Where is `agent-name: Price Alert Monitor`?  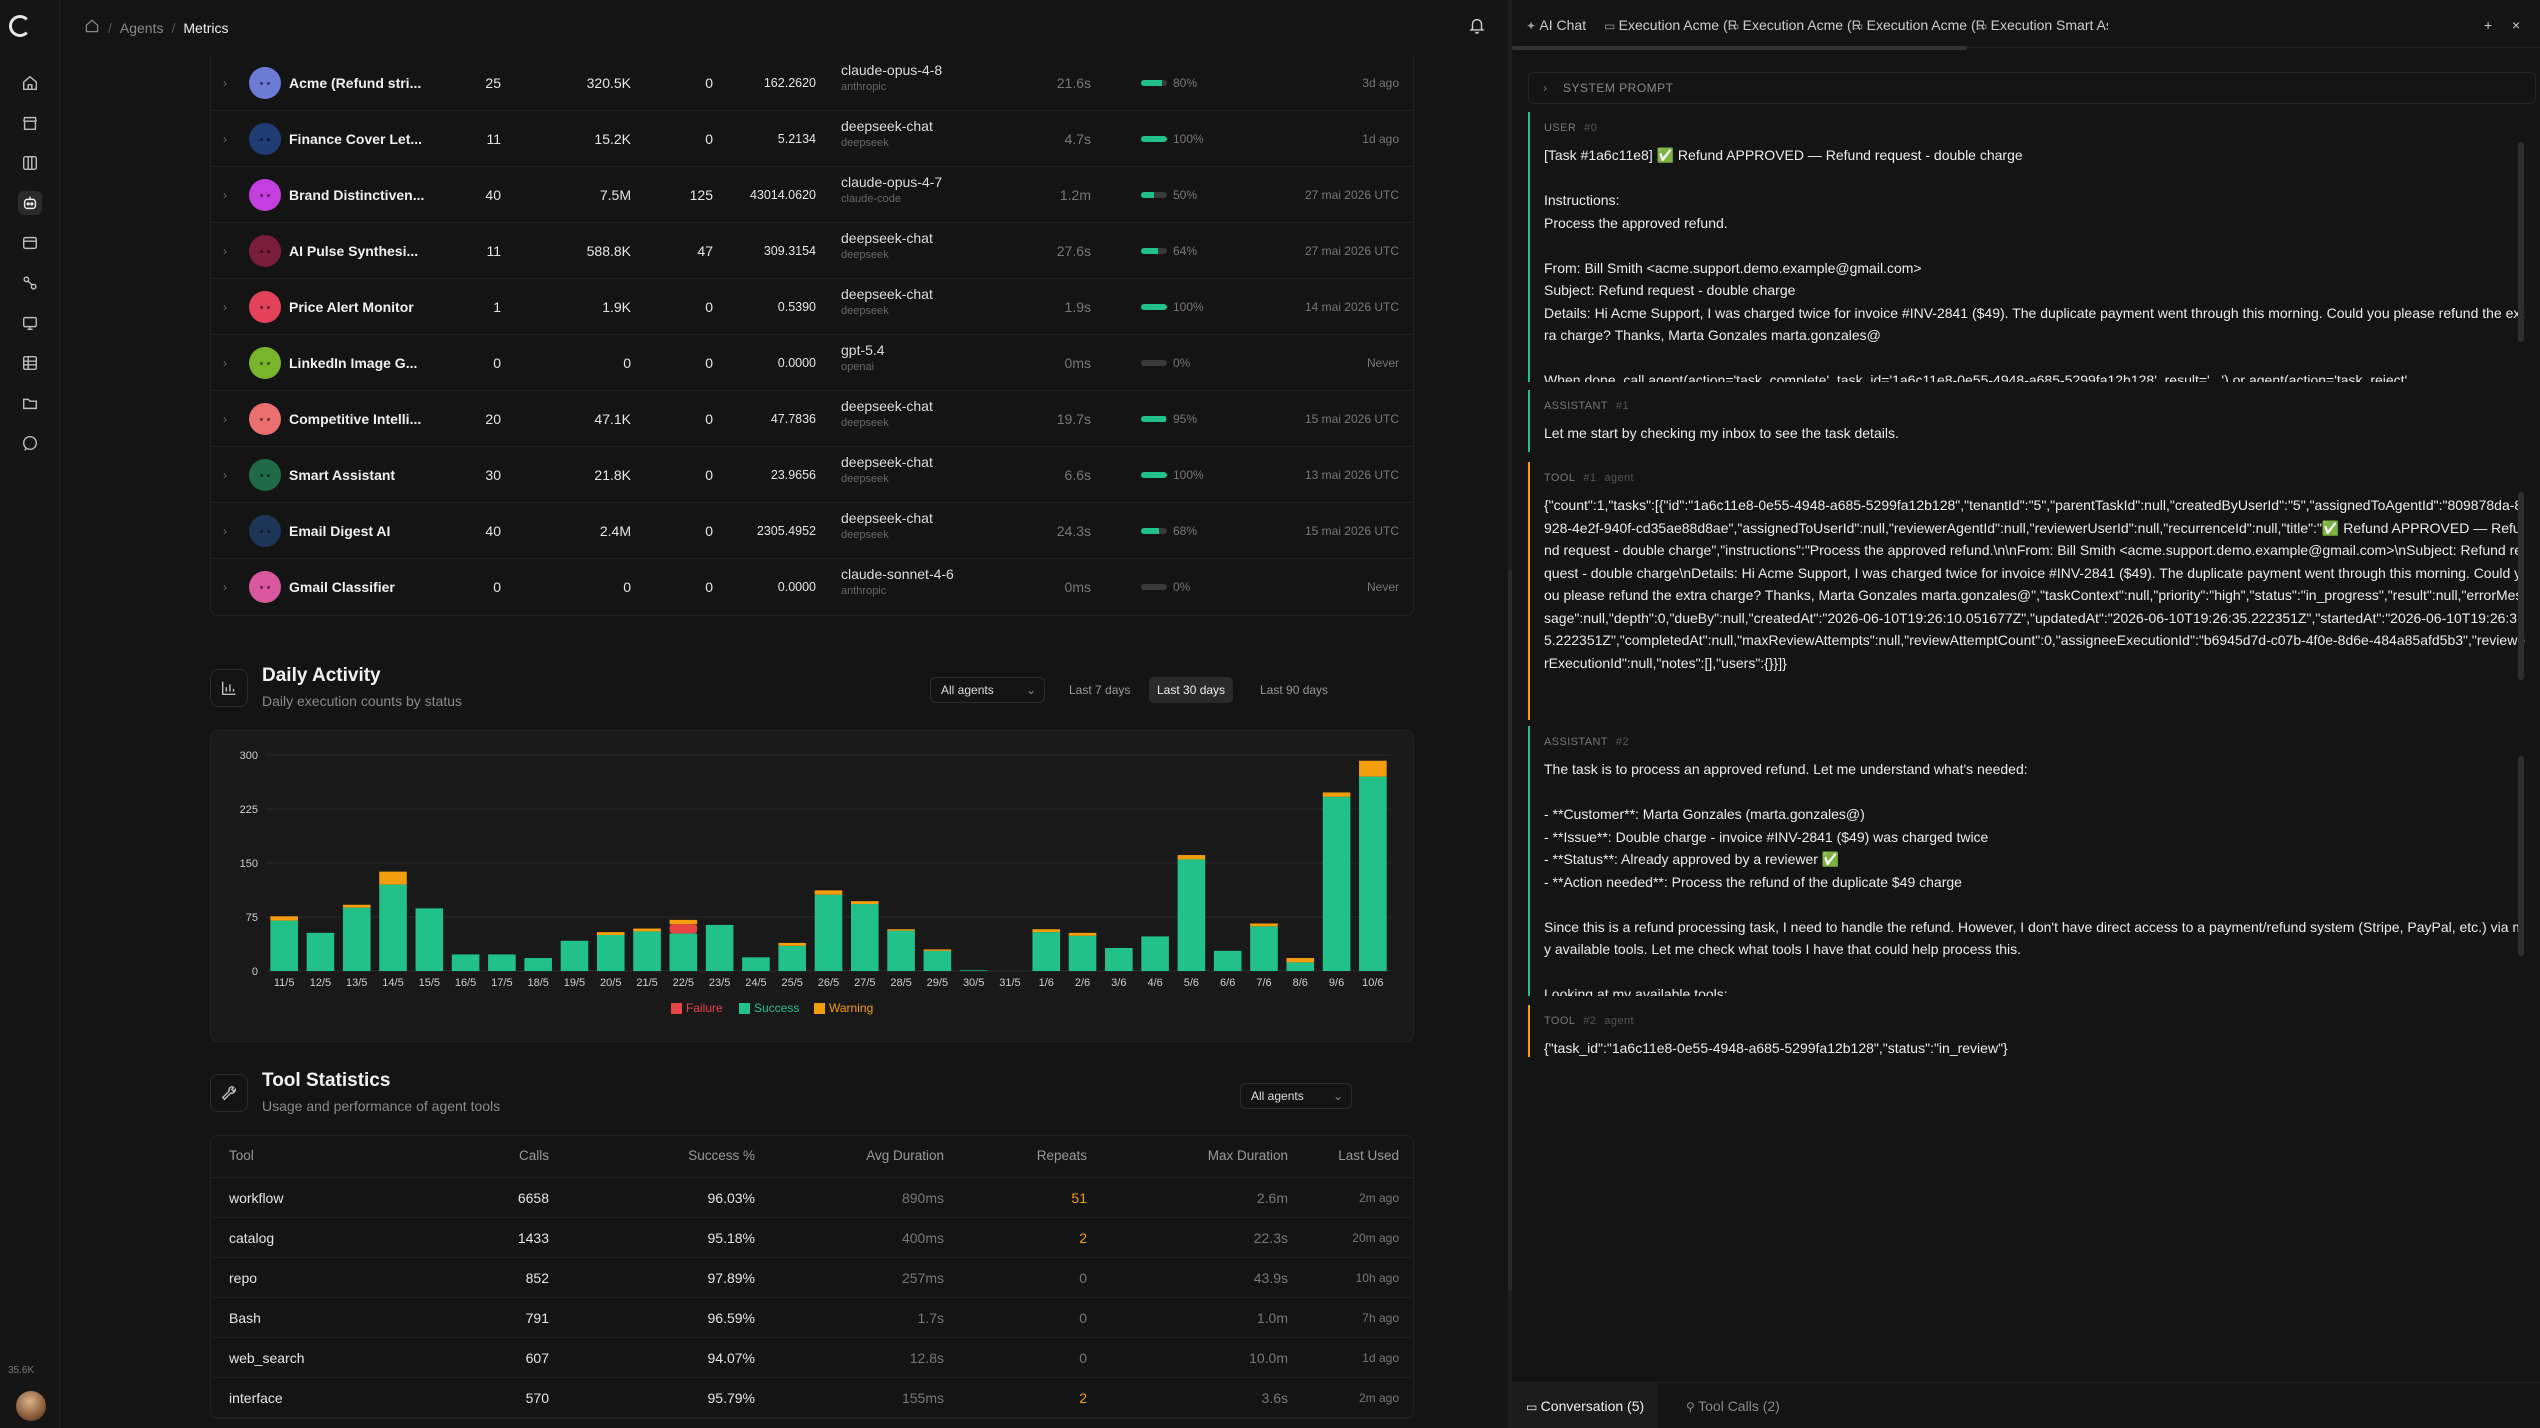 agent-name: Price Alert Monitor is located at coordinates (351, 307).